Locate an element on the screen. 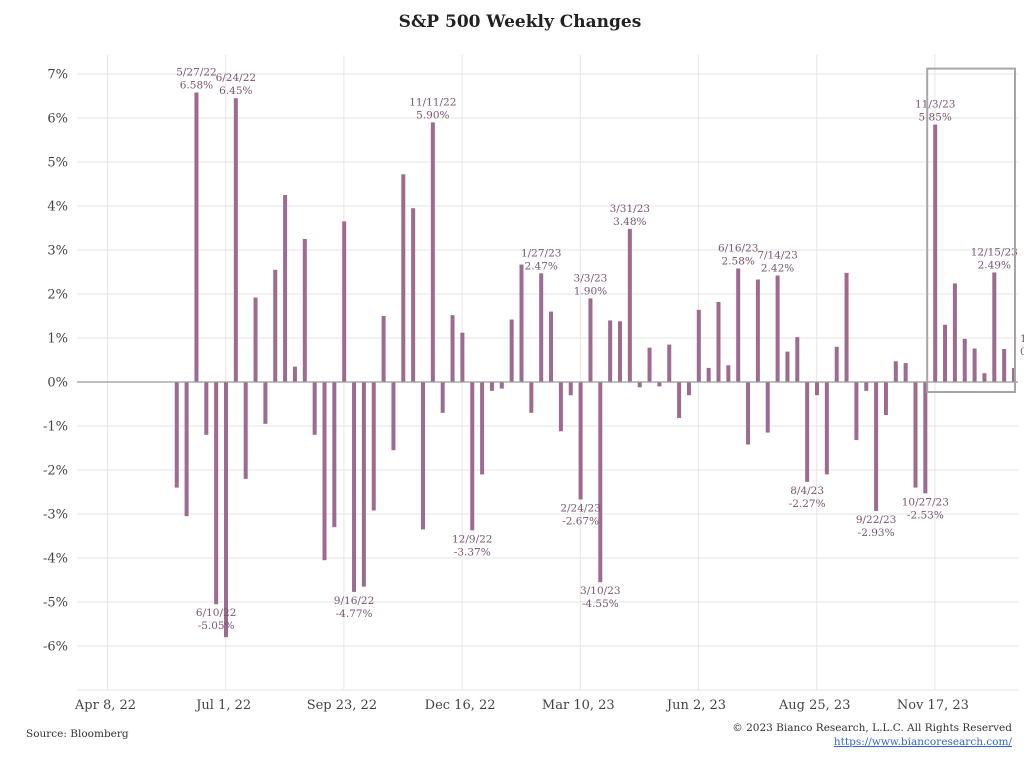 This screenshot has width=1024, height=757. annotation-date: 6/24/22 is located at coordinates (236, 78).